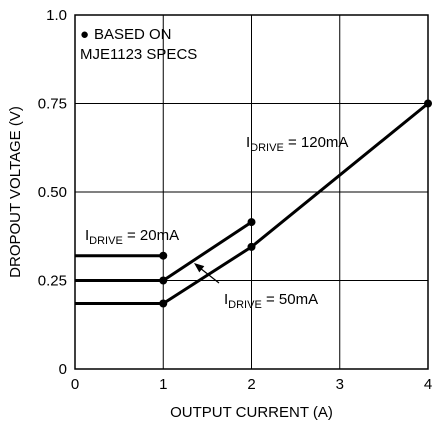 This screenshot has width=433, height=426. What do you see at coordinates (75, 384) in the screenshot?
I see `x-tick-label: 0` at bounding box center [75, 384].